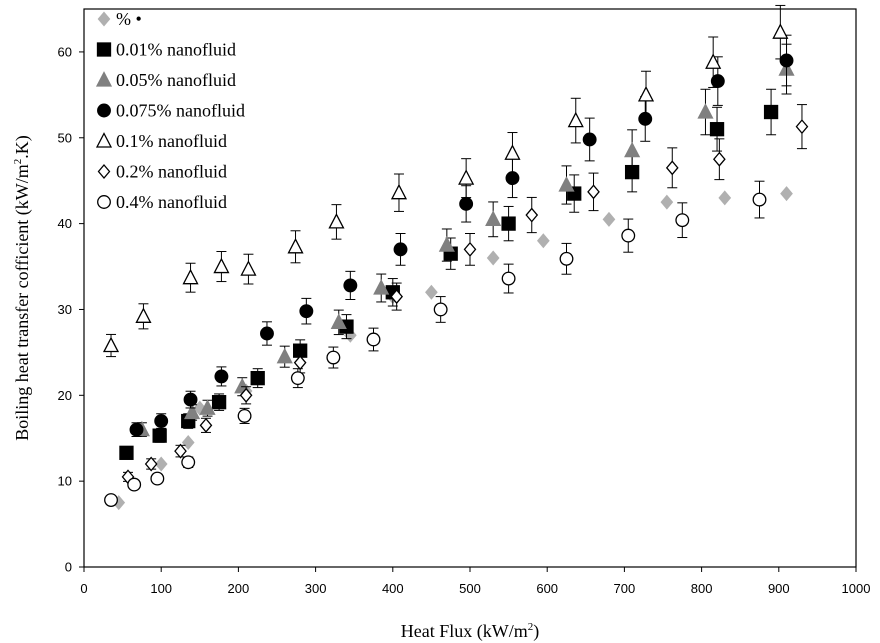 Image resolution: width=880 pixels, height=643 pixels. What do you see at coordinates (531, 627) in the screenshot?
I see `x-axis-title-sup: 2` at bounding box center [531, 627].